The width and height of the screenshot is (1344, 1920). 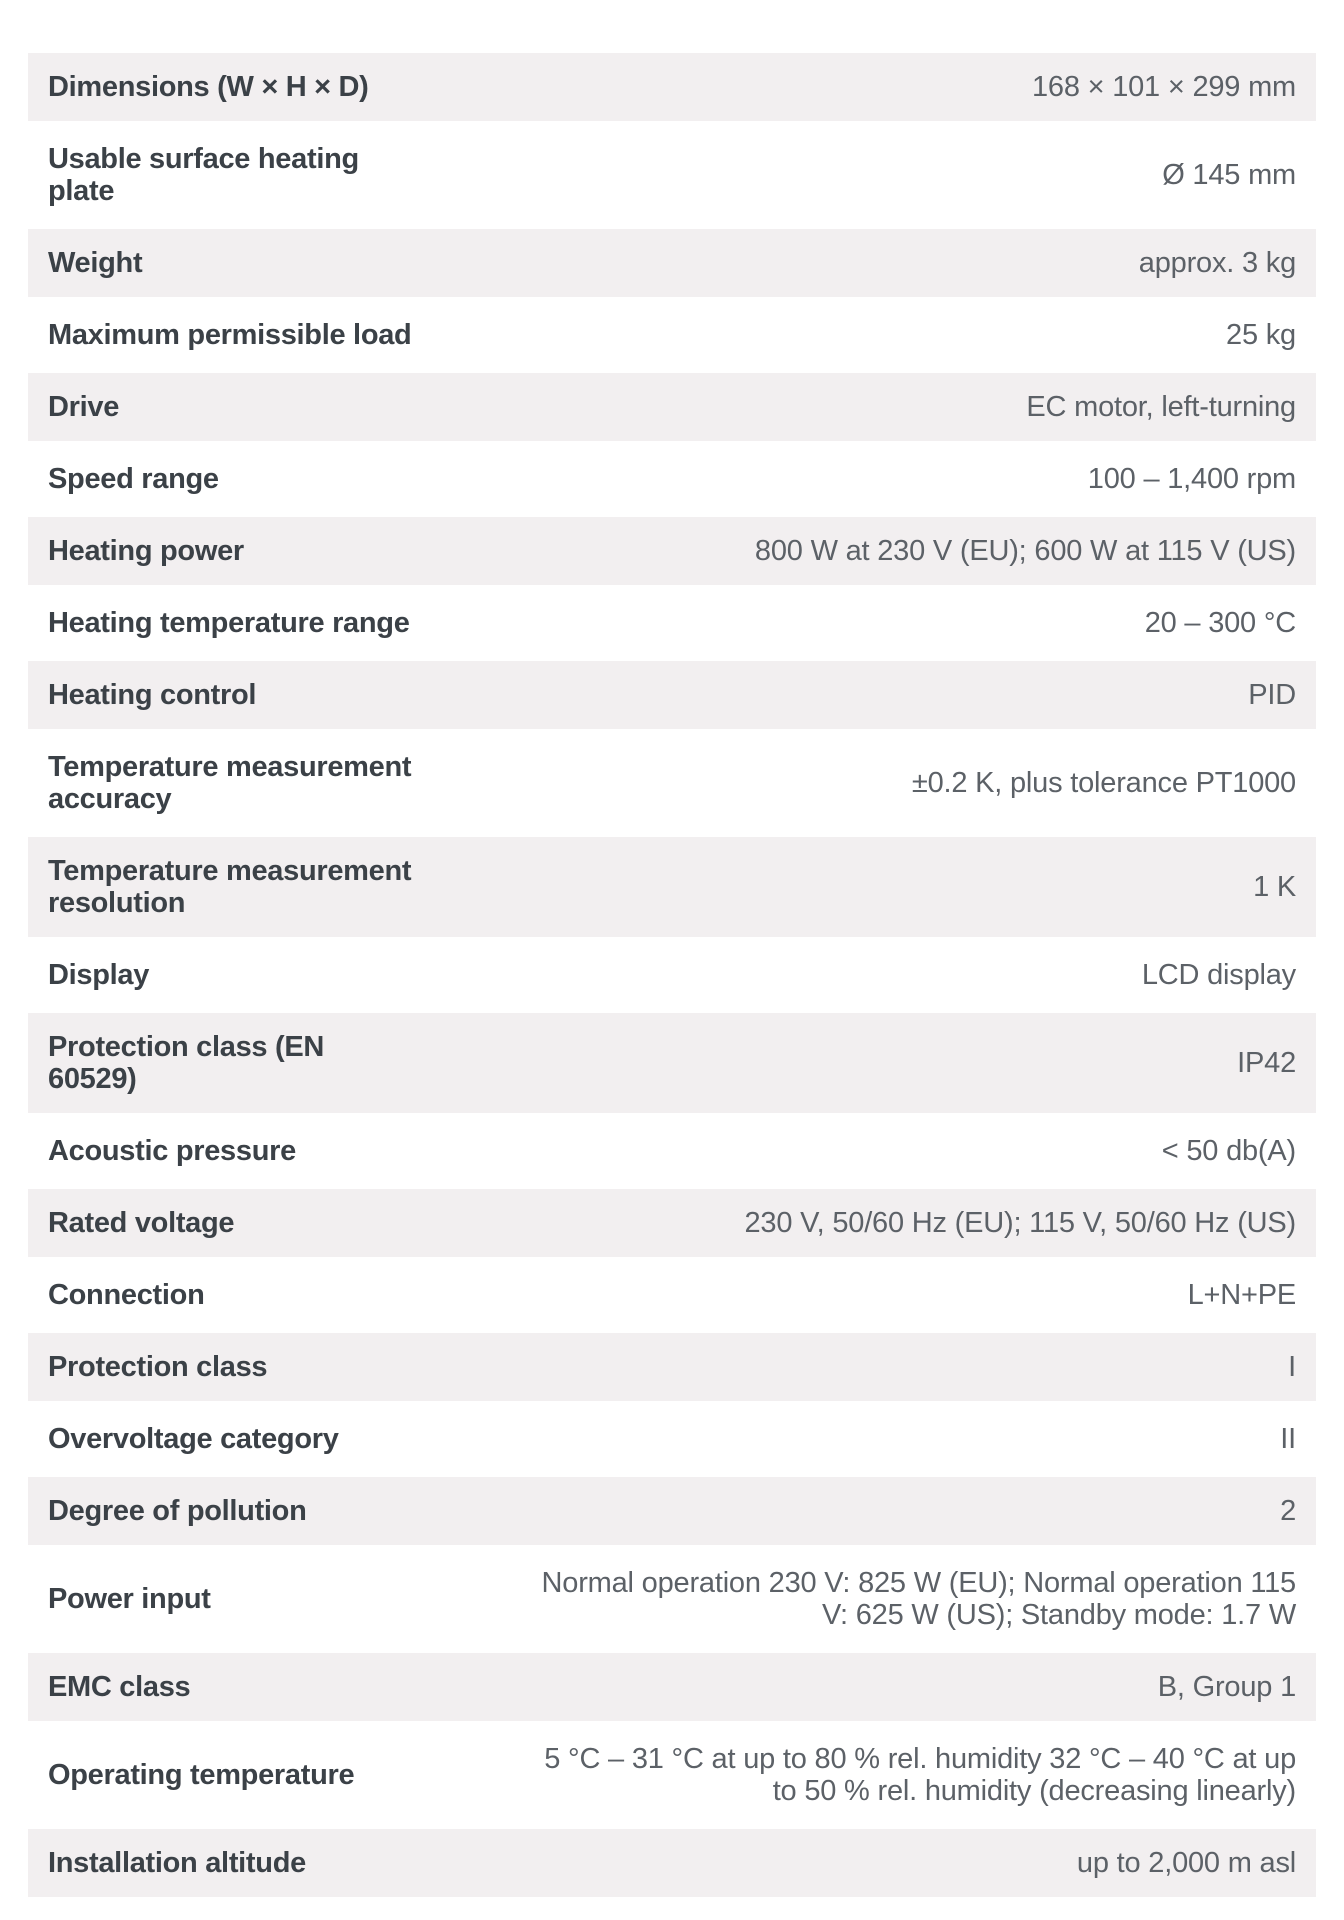 What do you see at coordinates (1228, 1151) in the screenshot?
I see `spec-value: < 50 db(A)` at bounding box center [1228, 1151].